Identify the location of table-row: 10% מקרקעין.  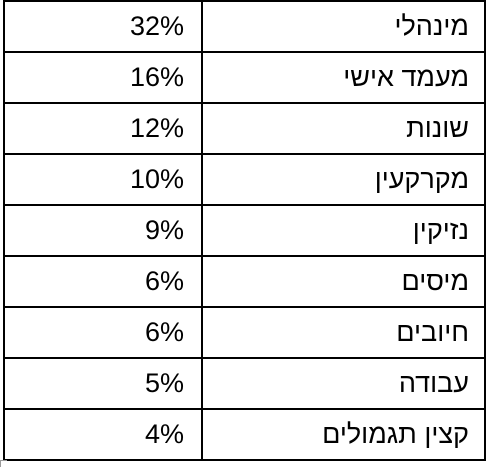
(244, 179).